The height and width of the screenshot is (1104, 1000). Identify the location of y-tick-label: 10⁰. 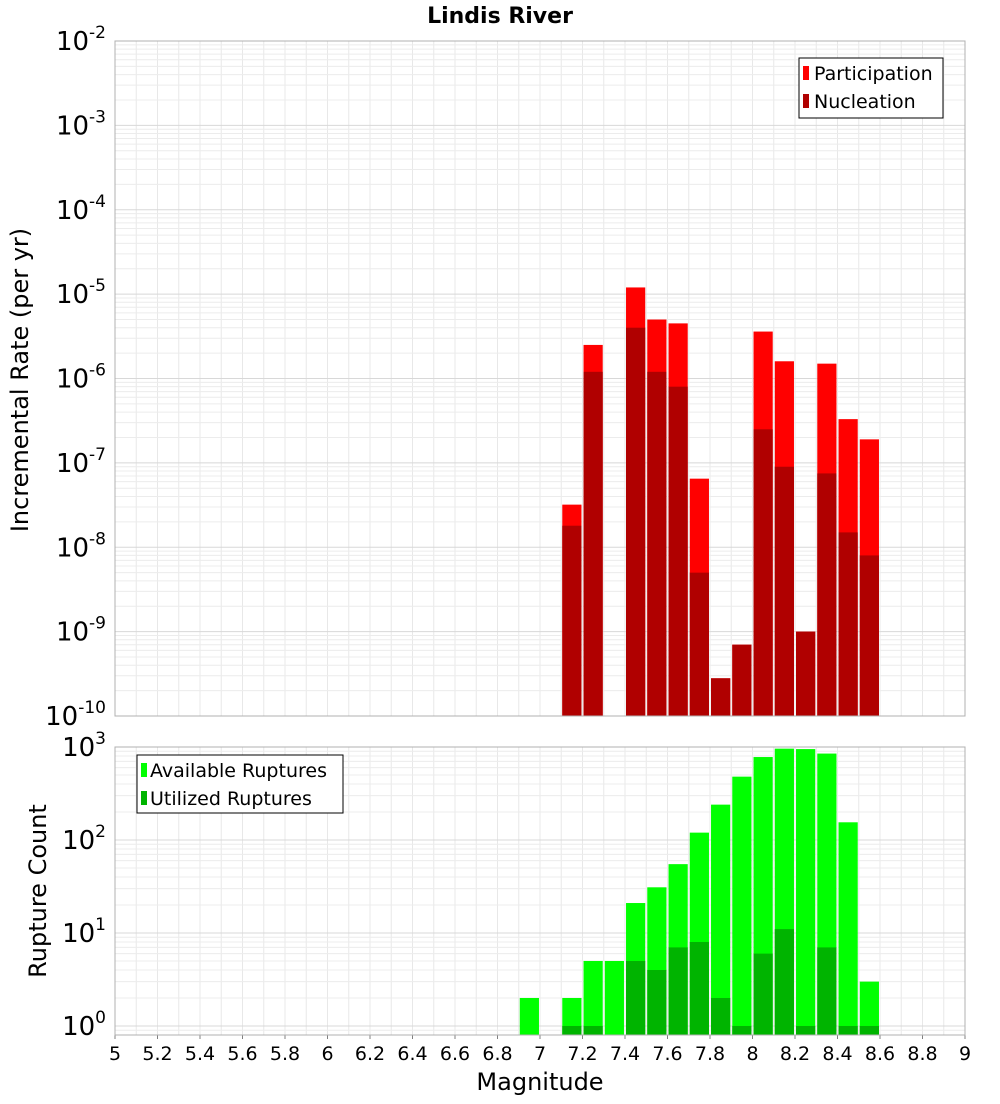
(84, 1025).